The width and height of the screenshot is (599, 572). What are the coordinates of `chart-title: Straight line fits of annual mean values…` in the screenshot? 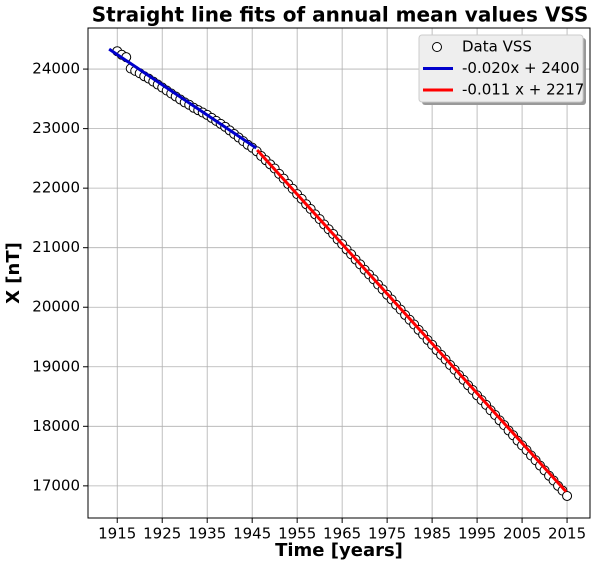 It's located at (340, 15).